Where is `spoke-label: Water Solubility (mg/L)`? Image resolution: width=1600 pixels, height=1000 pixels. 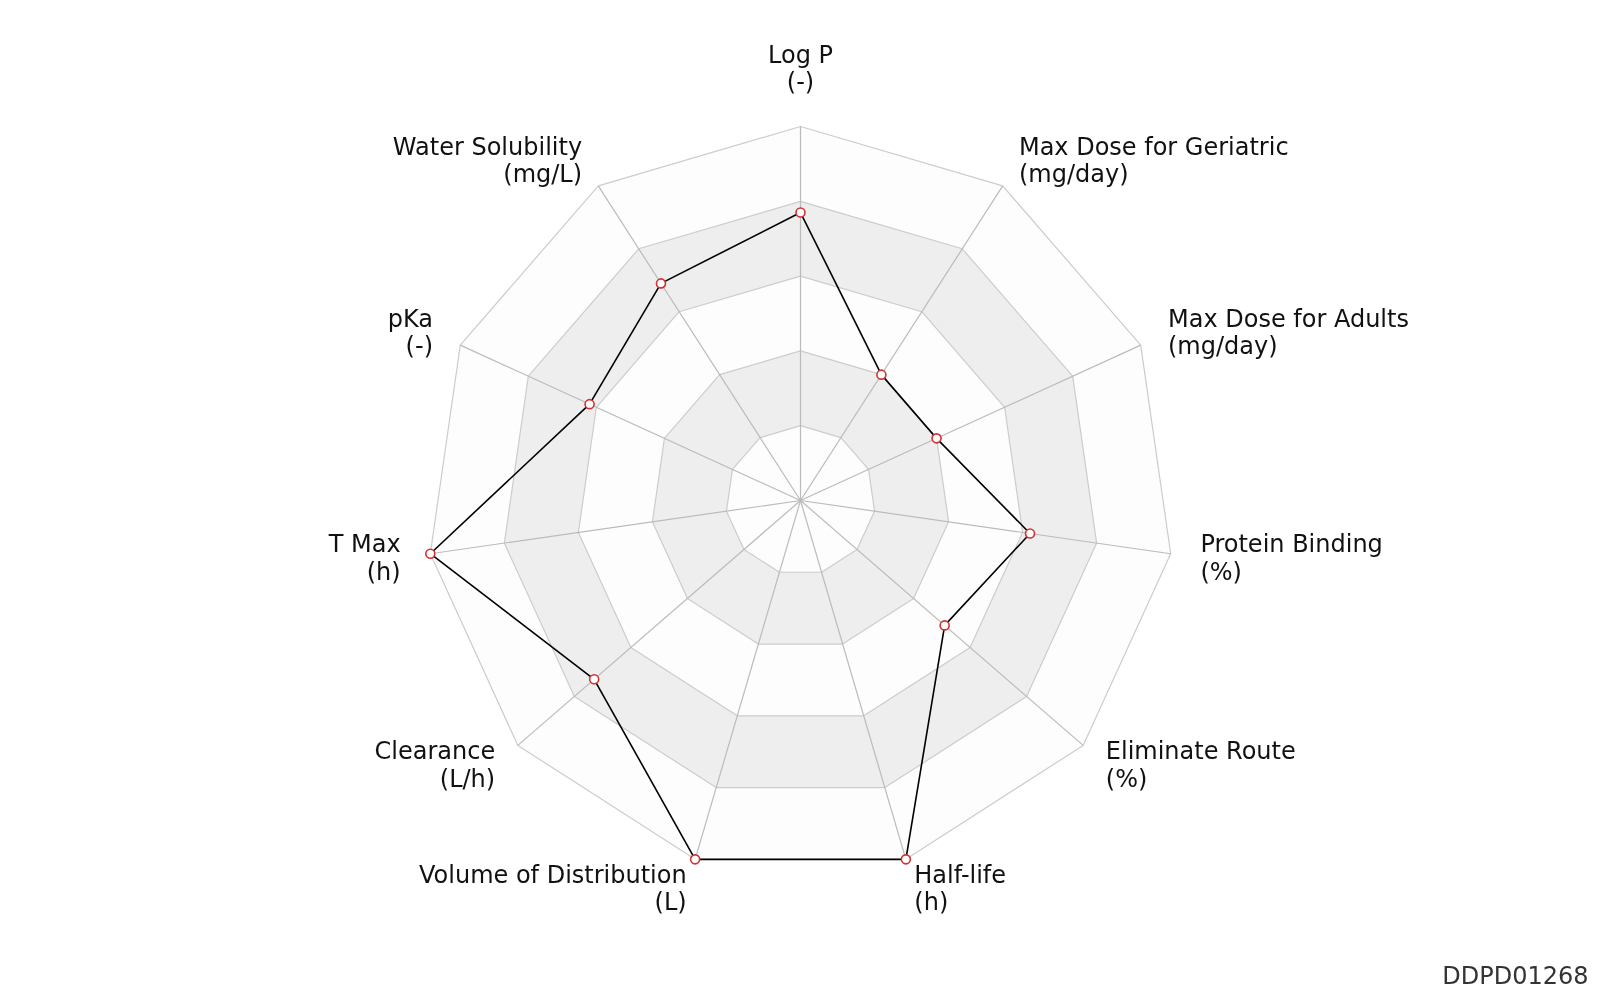
spoke-label: Water Solubility (mg/L) is located at coordinates (487, 161).